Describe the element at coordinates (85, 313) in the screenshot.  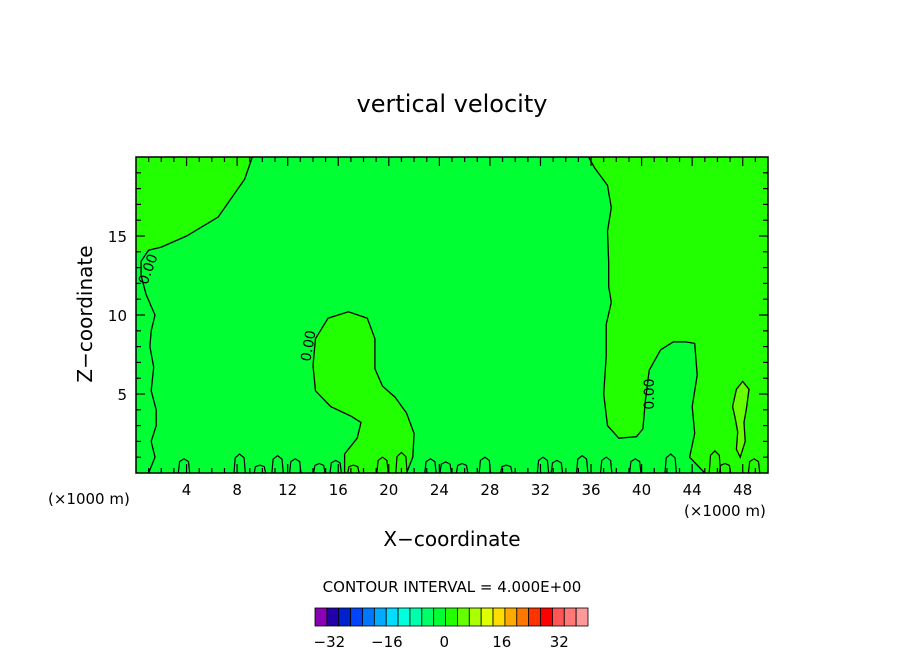
I see `y-axis-label: Z−coordinate` at that location.